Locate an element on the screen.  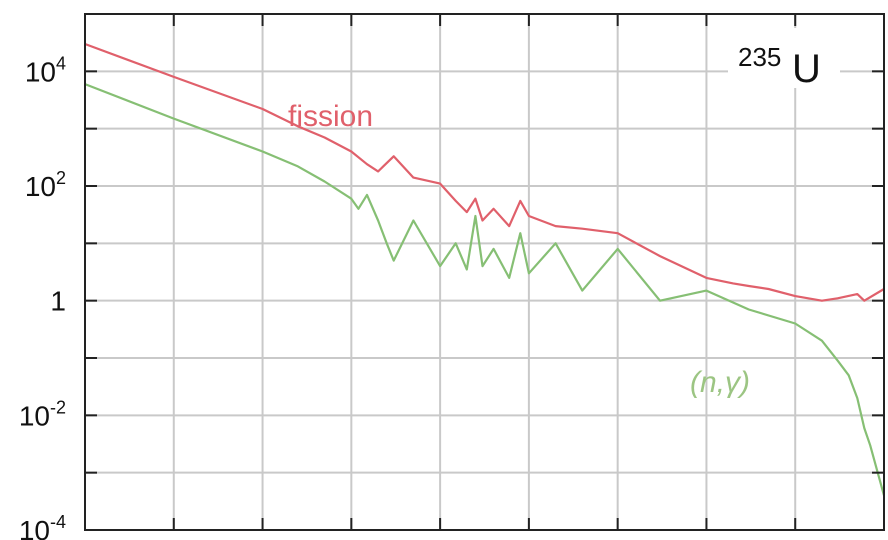
n-gamma-series-label: (n,γ) is located at coordinates (720, 382).